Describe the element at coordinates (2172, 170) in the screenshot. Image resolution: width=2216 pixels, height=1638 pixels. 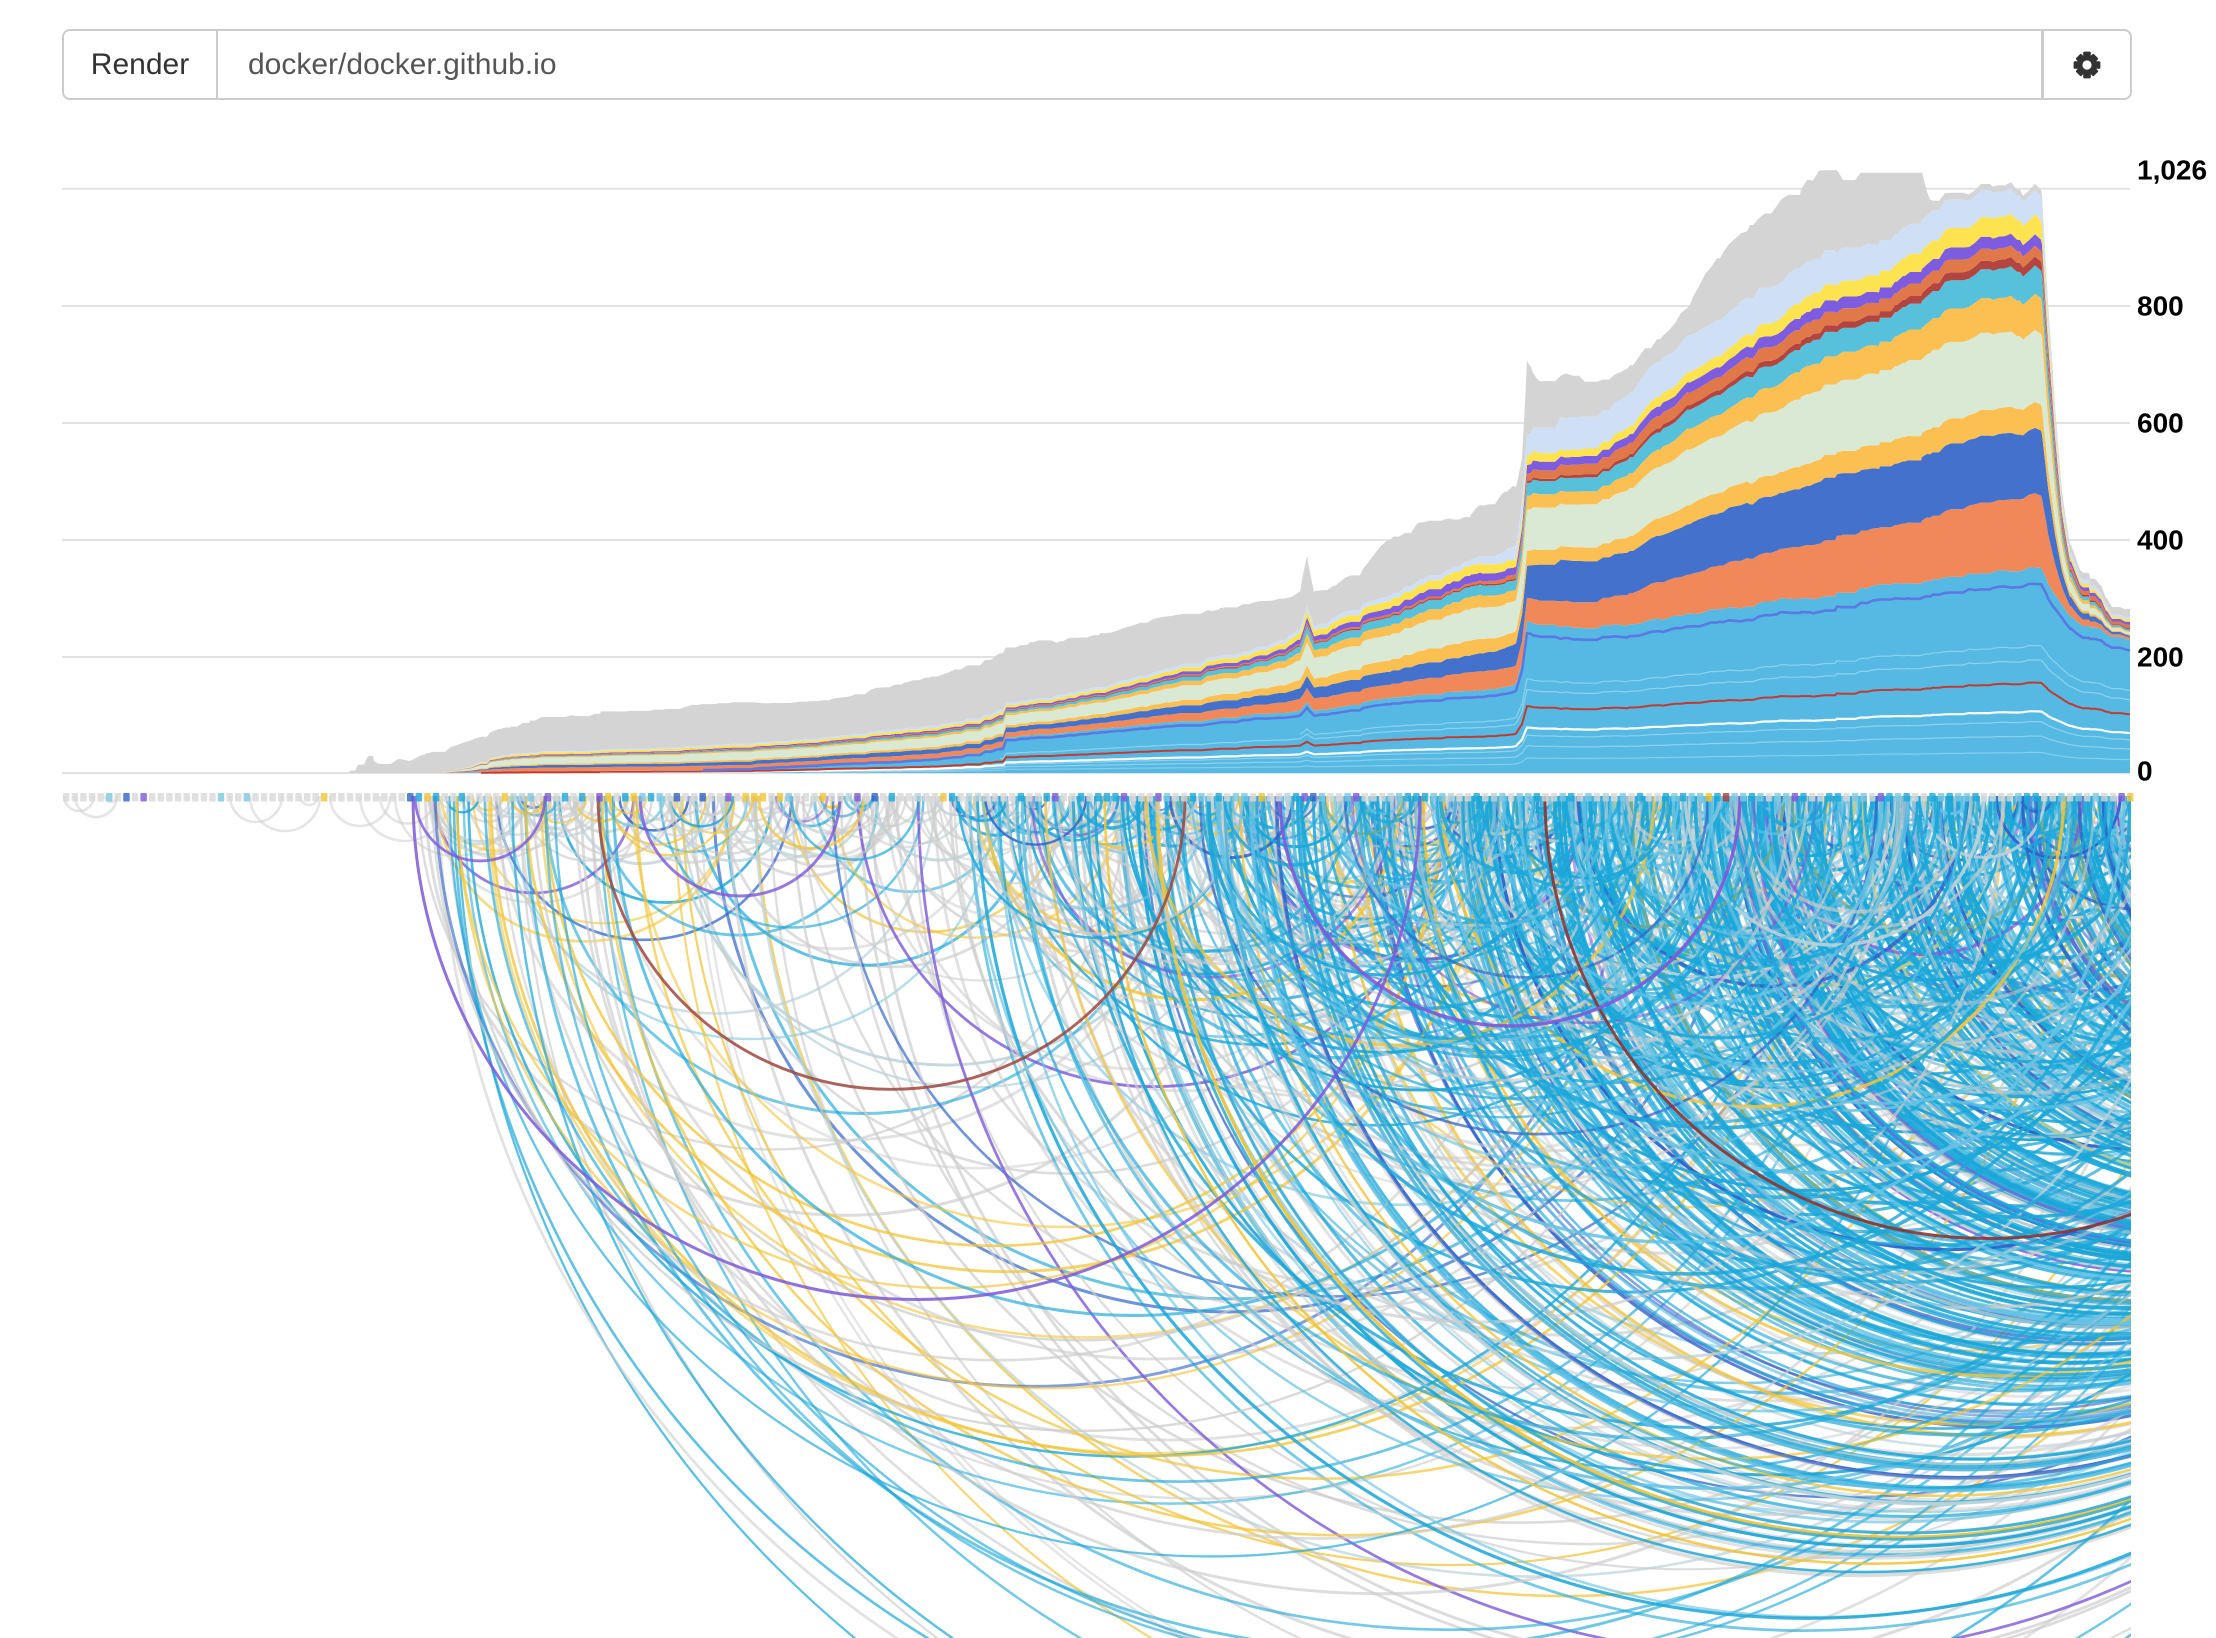
I see `svg-text: 1,026` at that location.